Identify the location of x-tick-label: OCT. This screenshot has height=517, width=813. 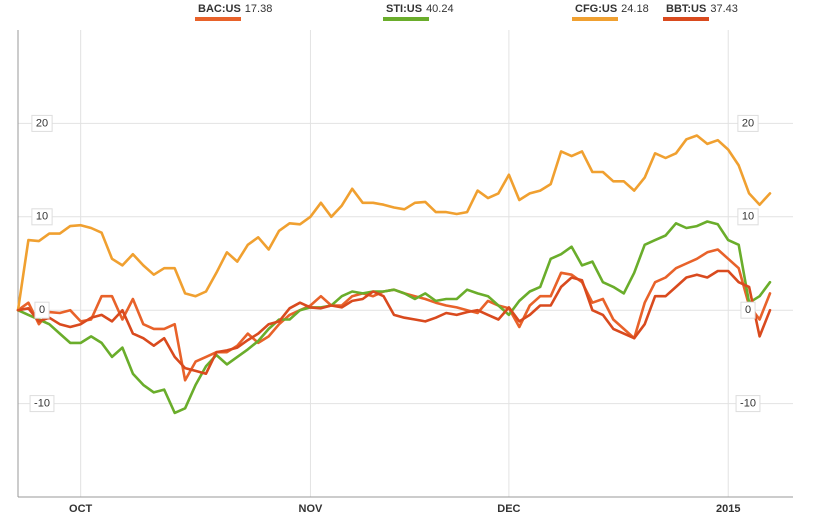
(81, 509).